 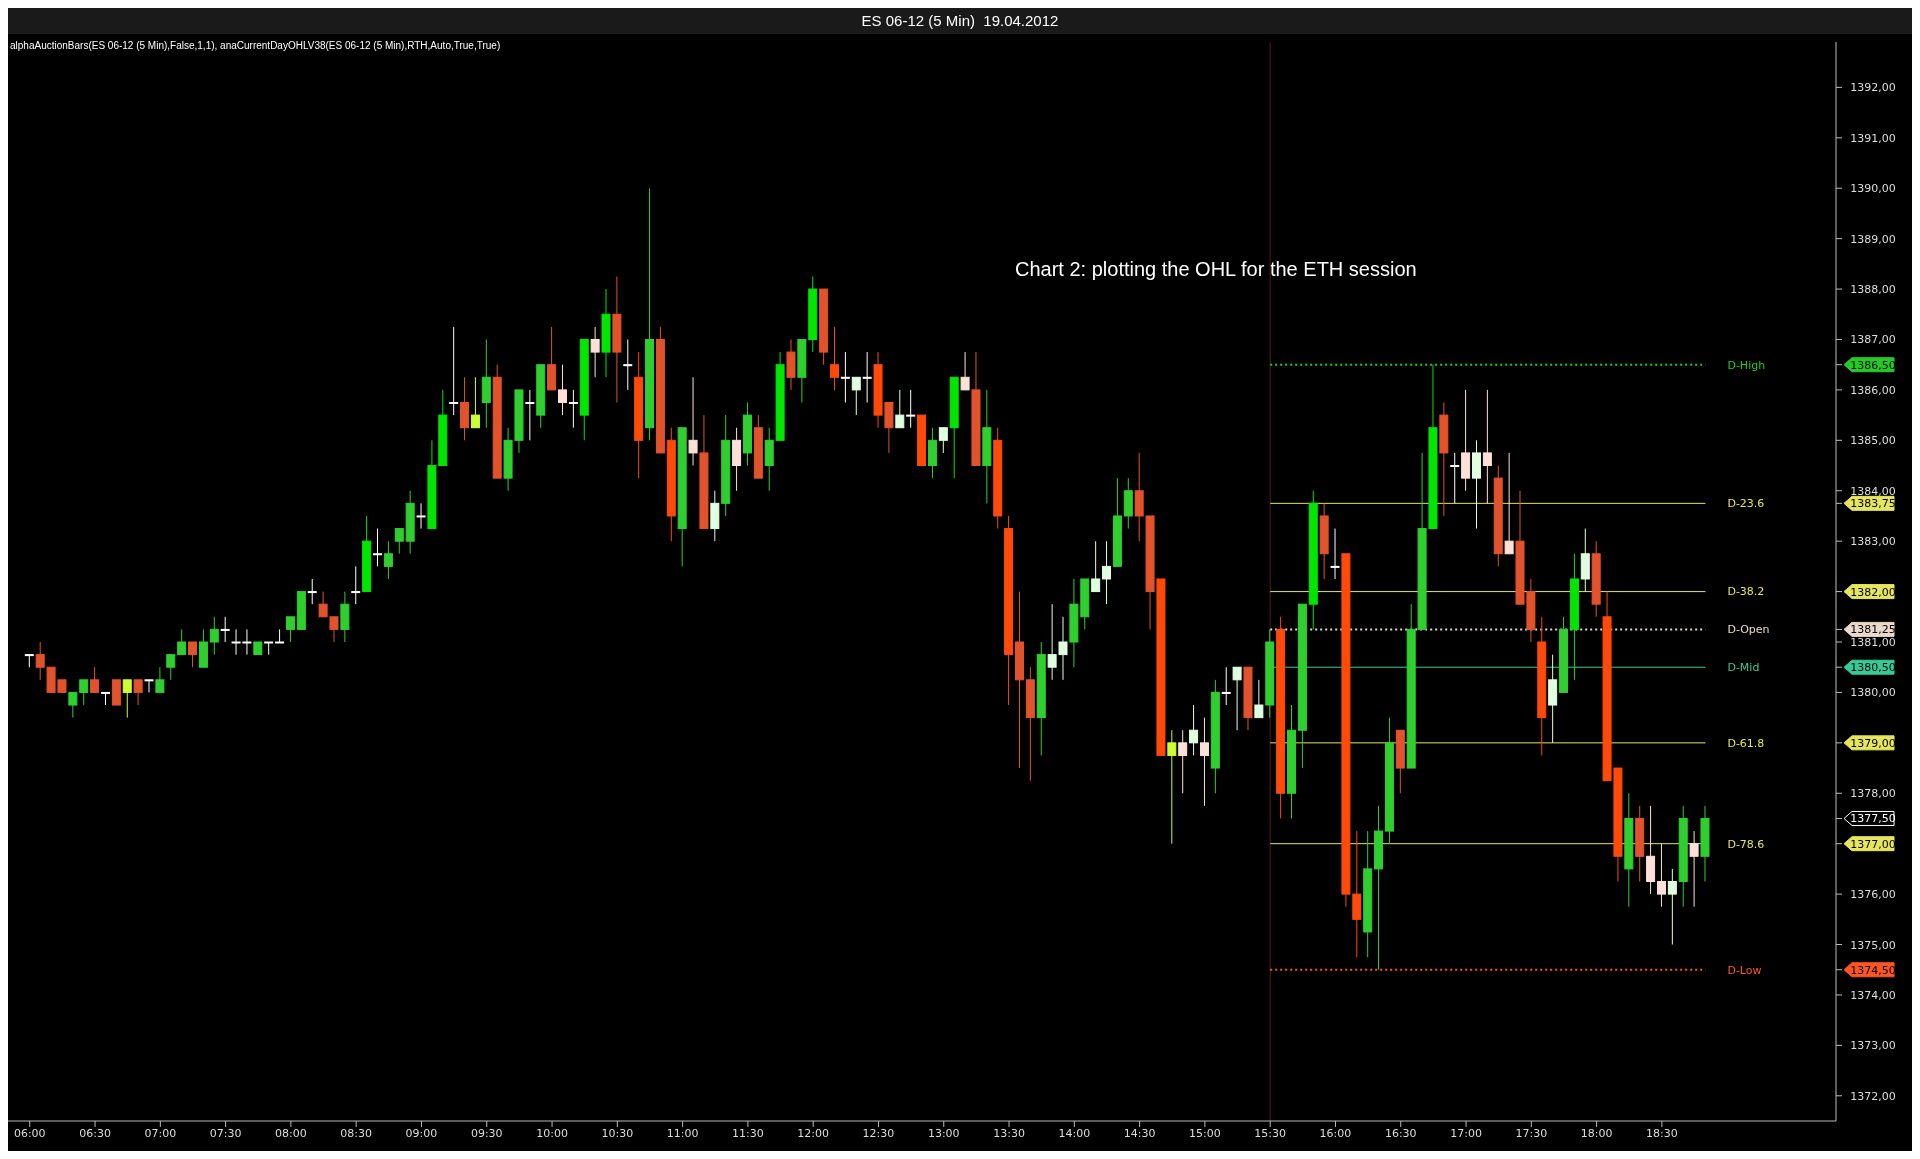 What do you see at coordinates (1270, 1133) in the screenshot?
I see `x-tick-label: 15:30` at bounding box center [1270, 1133].